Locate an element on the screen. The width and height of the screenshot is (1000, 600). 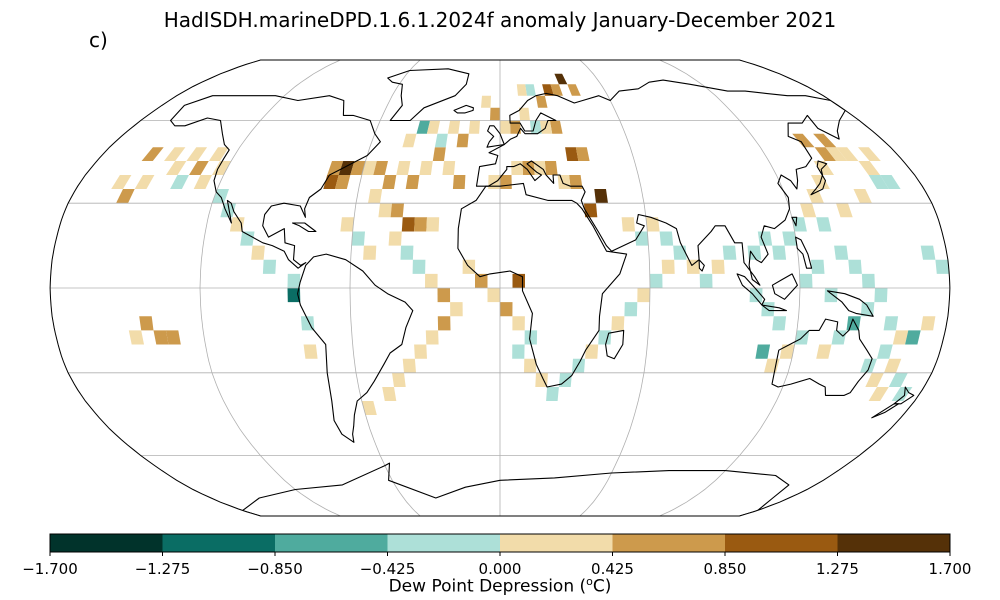
colorbar is located at coordinates (500, 544).